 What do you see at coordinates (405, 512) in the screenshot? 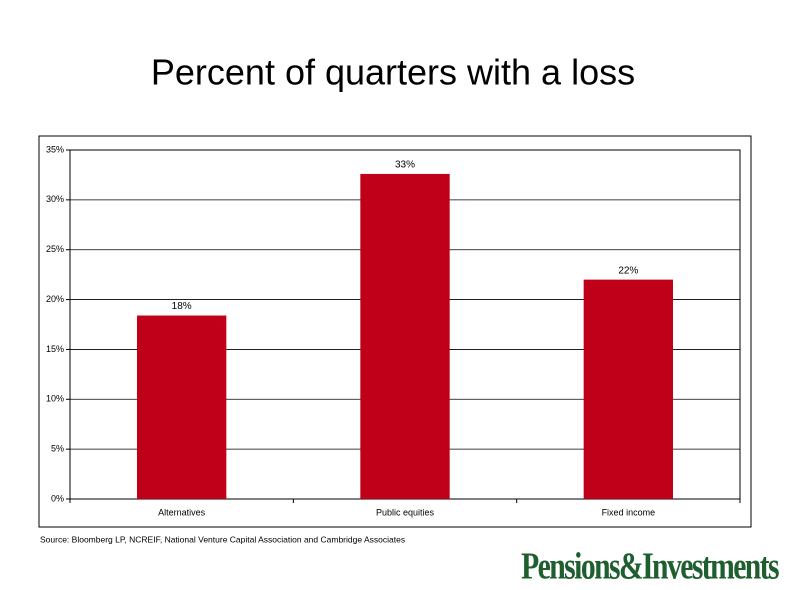
I see `x-tick-label: Public equities` at bounding box center [405, 512].